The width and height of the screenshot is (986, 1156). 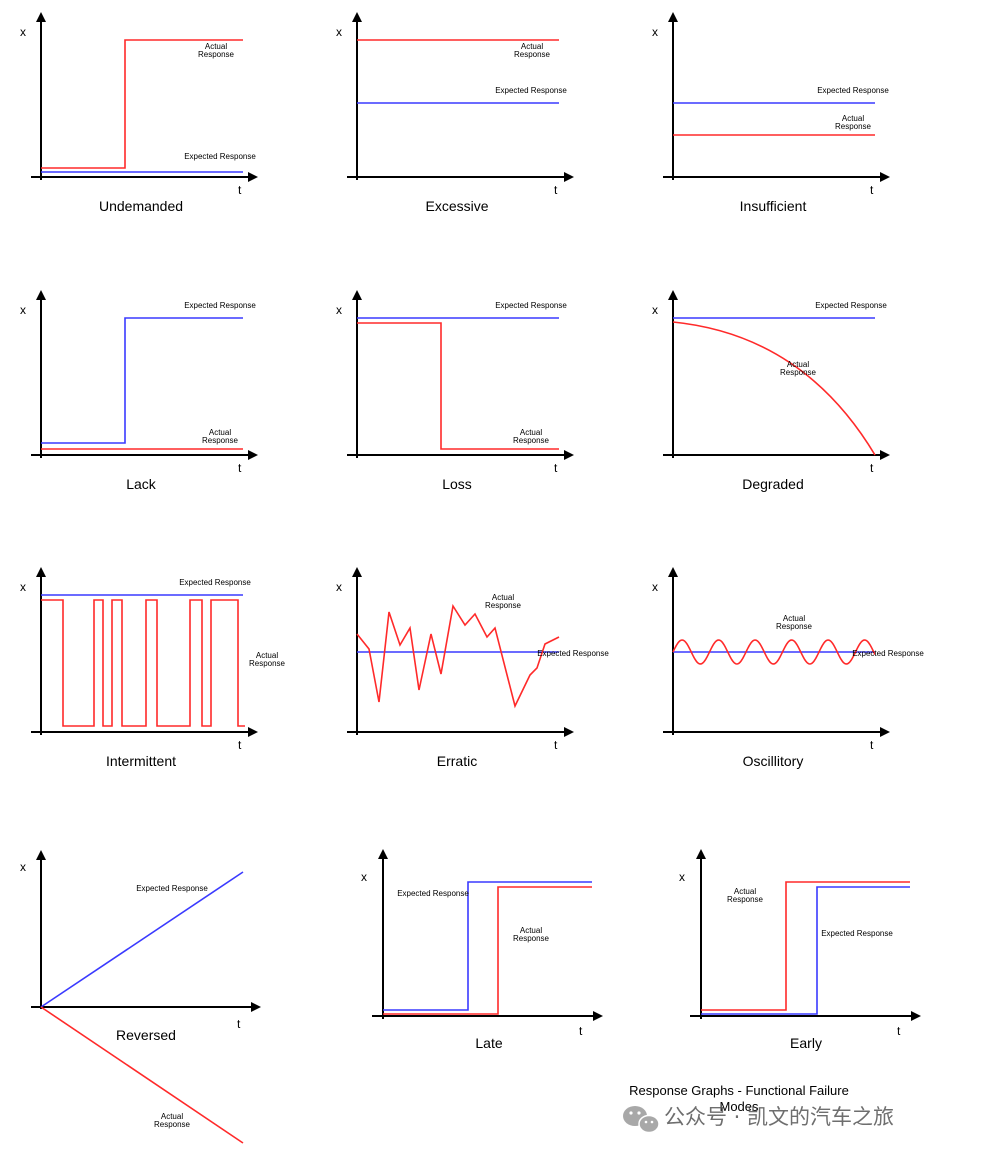 I want to click on actual-response-curve, so click(x=774, y=388).